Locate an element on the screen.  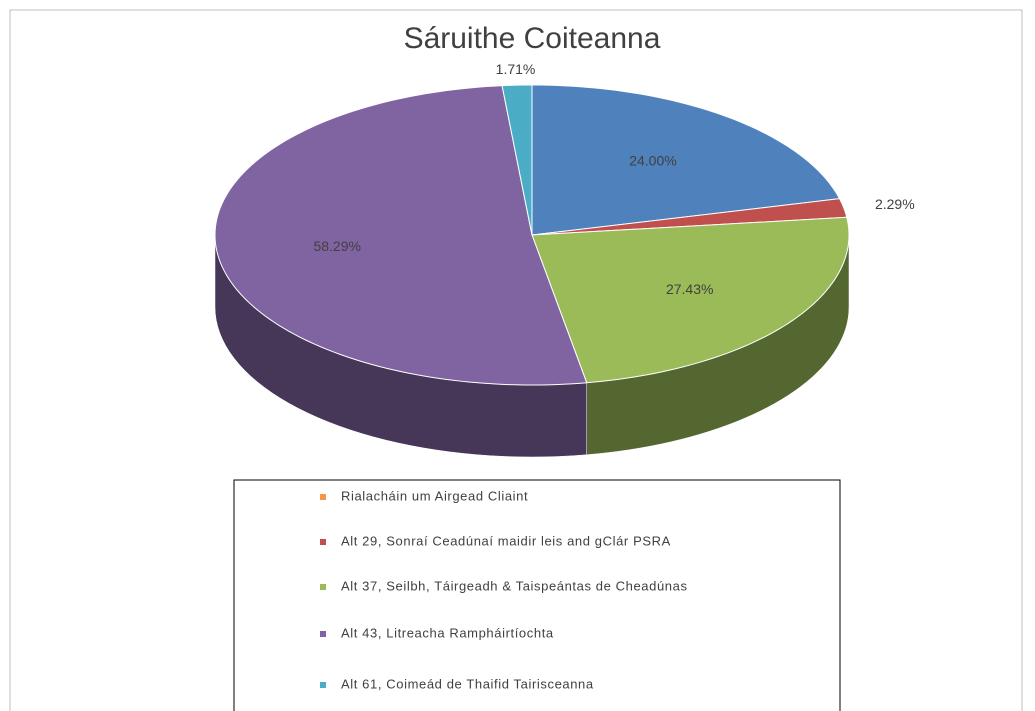
data-label: 58.29% is located at coordinates (336, 246).